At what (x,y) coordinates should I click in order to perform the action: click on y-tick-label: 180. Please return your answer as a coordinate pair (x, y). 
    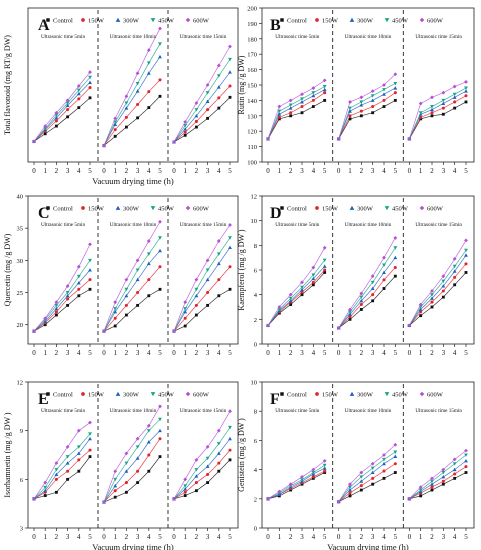
    Looking at the image, I should click on (252, 39).